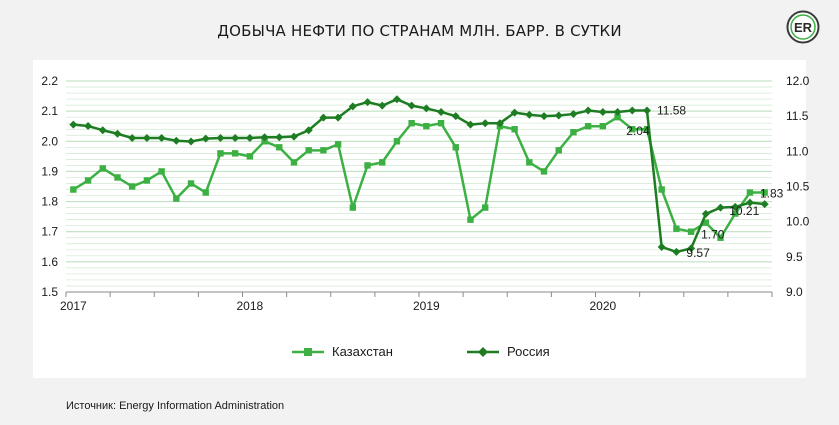 The width and height of the screenshot is (839, 425). What do you see at coordinates (483, 351) in the screenshot?
I see `legend-swatch-russia` at bounding box center [483, 351].